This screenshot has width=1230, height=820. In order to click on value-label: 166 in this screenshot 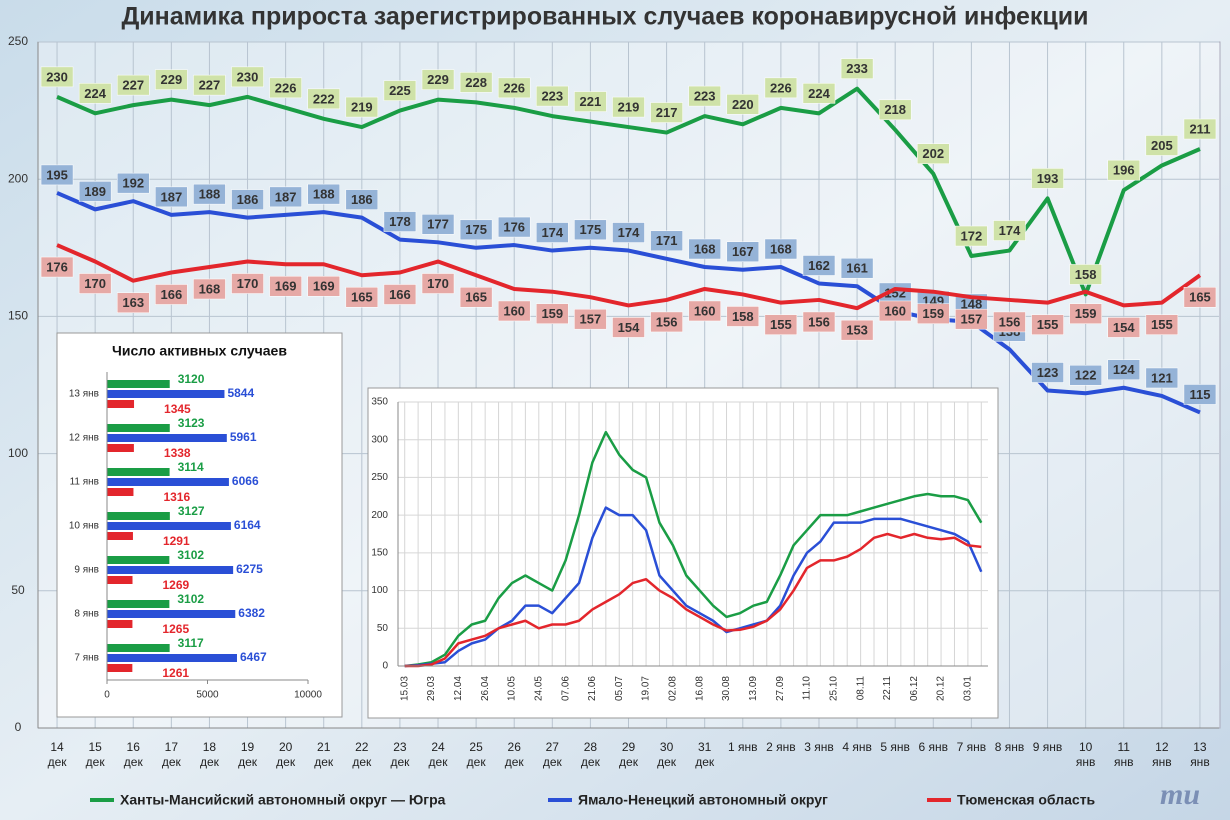, I will do `click(171, 294)`.